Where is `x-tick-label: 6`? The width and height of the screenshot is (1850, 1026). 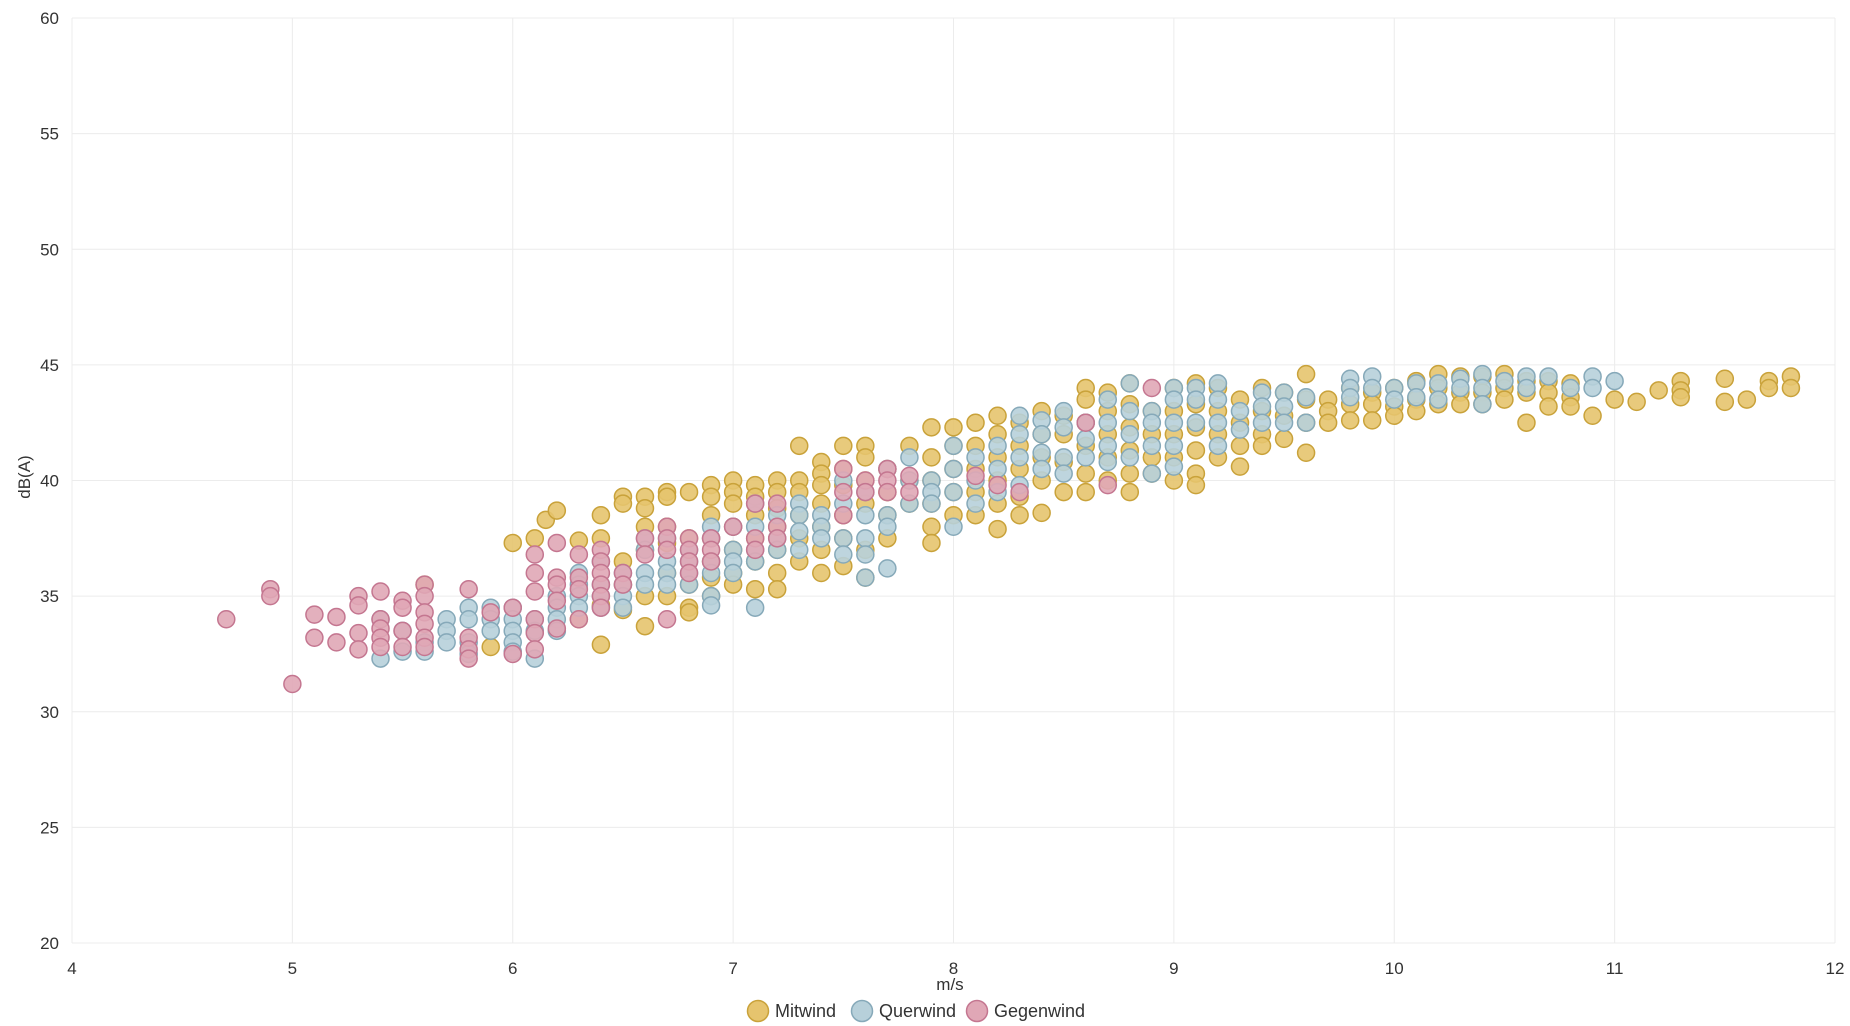
x-tick-label: 6 is located at coordinates (512, 968).